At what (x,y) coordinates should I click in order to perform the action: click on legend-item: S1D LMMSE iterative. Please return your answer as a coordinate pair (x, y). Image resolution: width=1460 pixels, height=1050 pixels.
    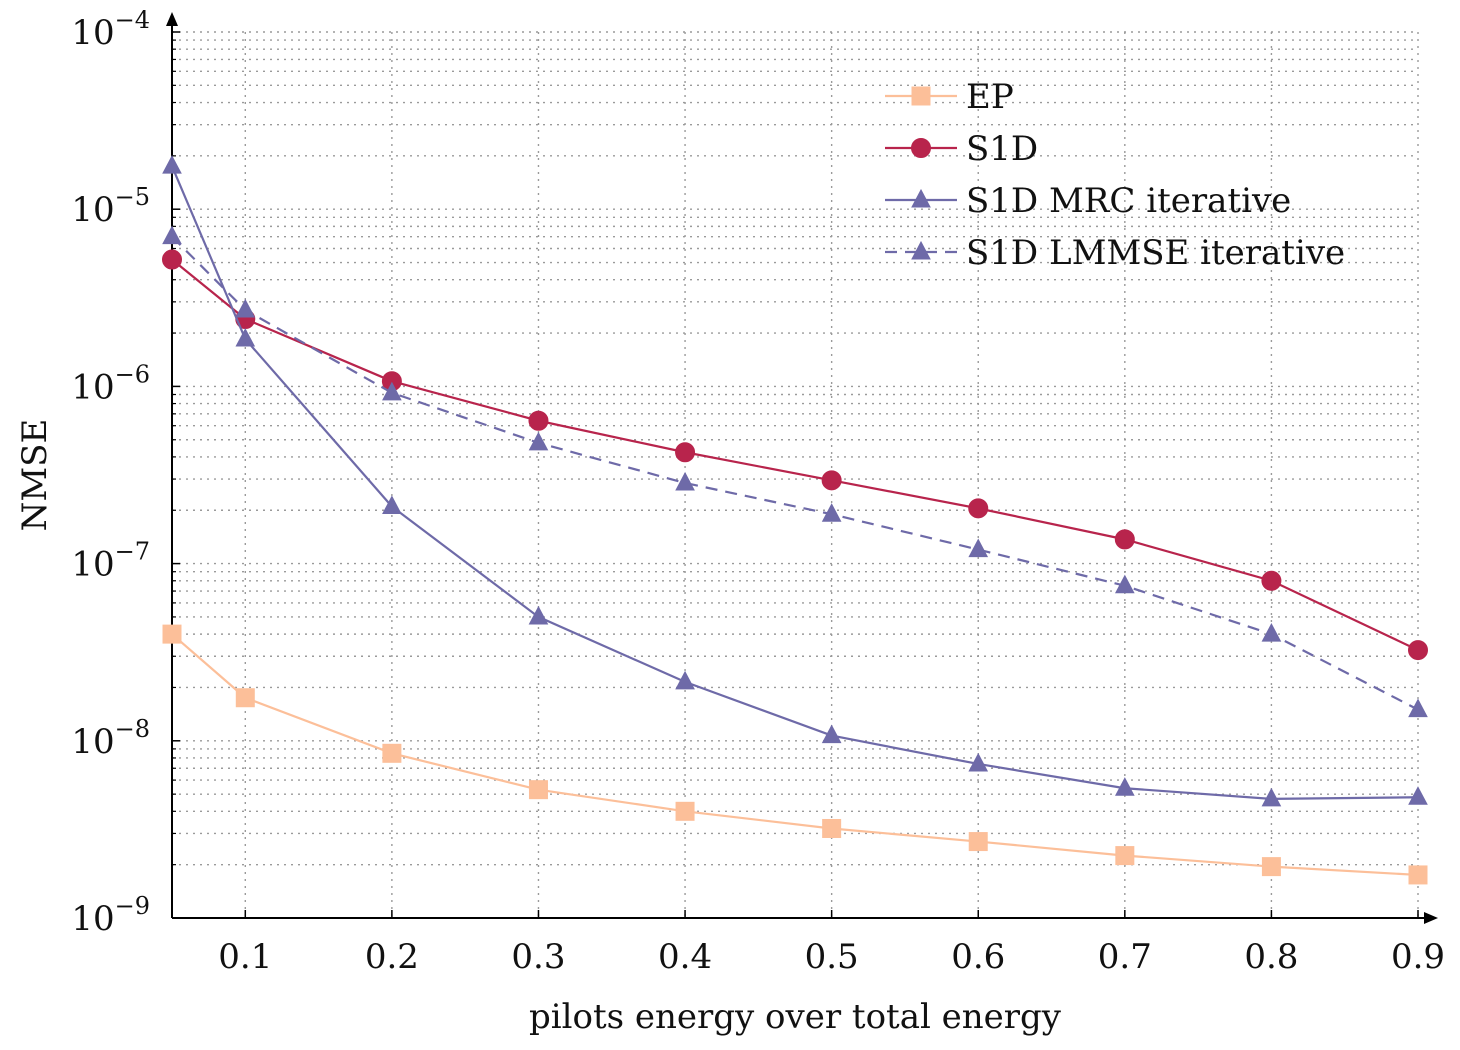
    Looking at the image, I should click on (1115, 253).